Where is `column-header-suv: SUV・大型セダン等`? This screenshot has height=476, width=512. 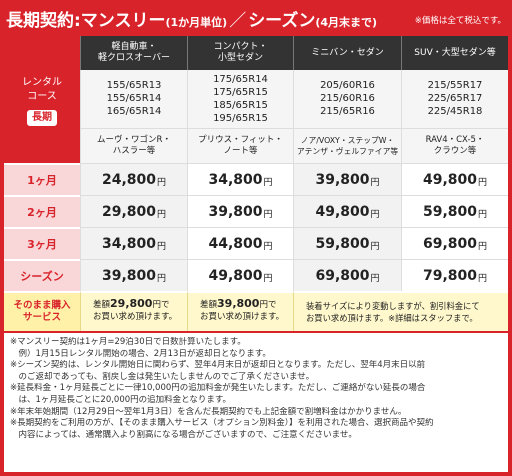
column-header-suv: SUV・大型セダン等 is located at coordinates (454, 53).